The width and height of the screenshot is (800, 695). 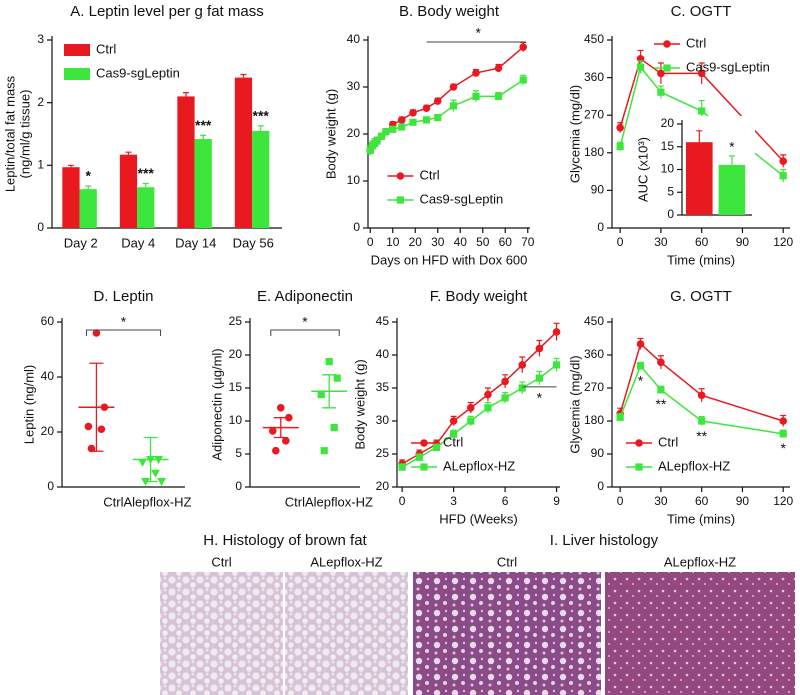 I want to click on y-tick-label: 360, so click(x=594, y=354).